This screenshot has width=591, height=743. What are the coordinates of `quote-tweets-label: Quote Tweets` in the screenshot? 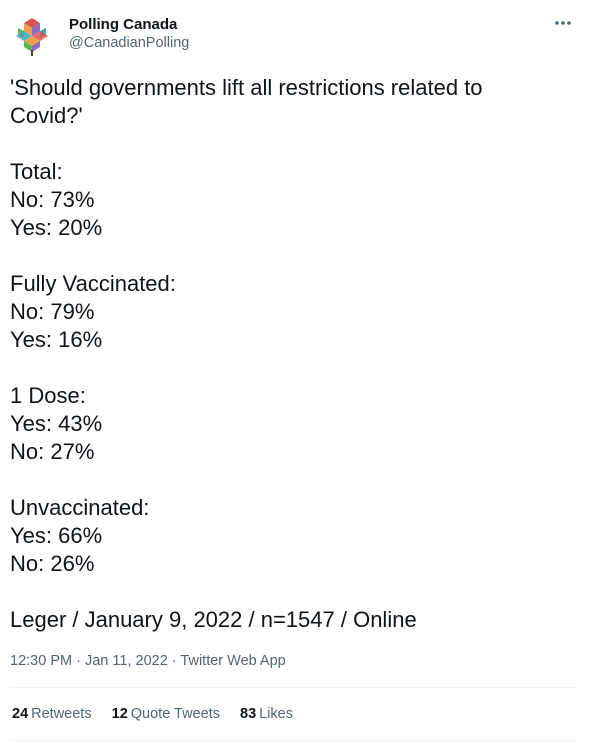 It's located at (175, 714).